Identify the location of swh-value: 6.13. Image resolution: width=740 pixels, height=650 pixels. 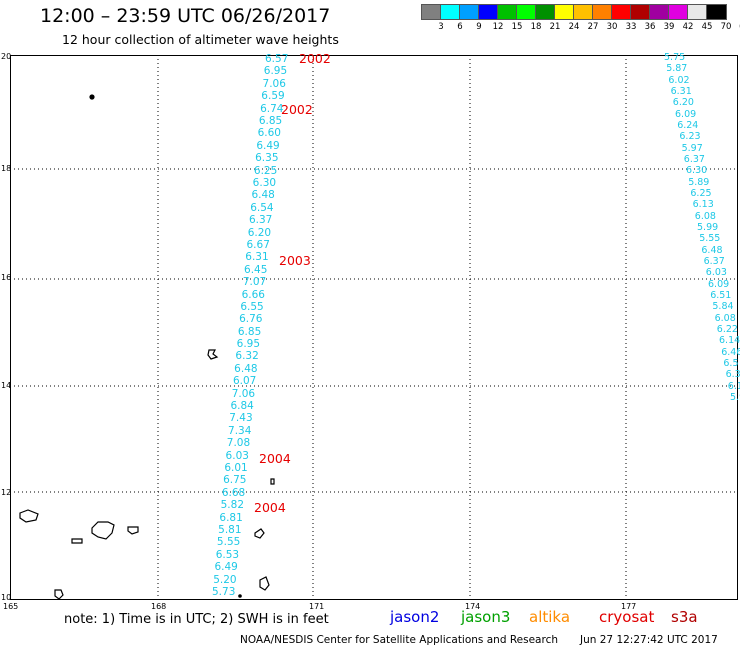
(703, 205).